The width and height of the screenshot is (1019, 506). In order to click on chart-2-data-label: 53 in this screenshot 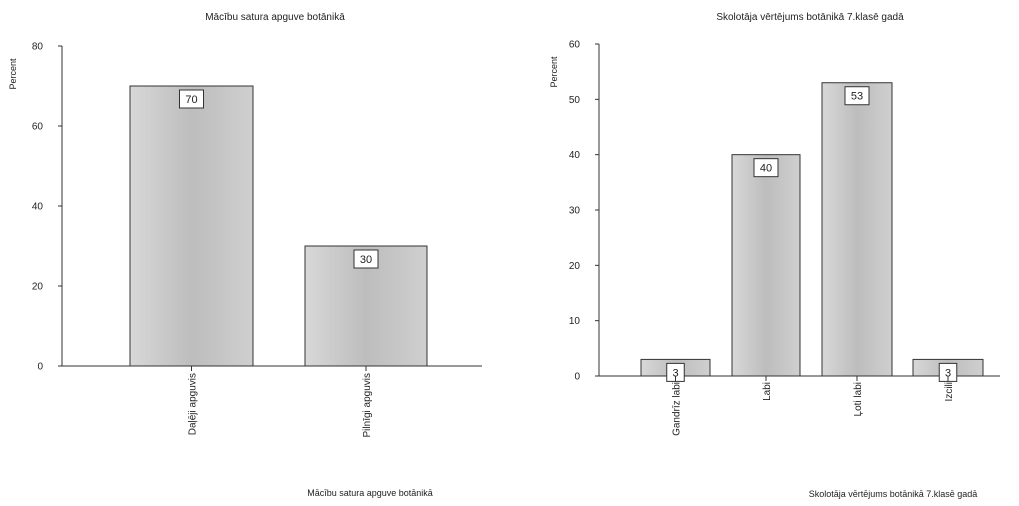, I will do `click(857, 97)`.